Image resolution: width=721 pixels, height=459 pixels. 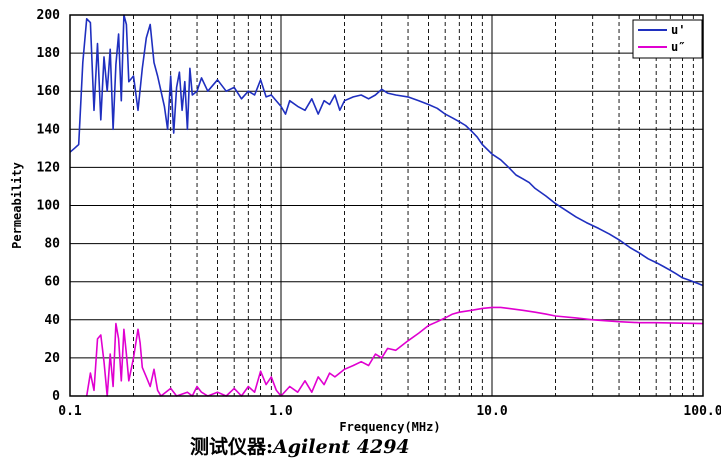 What do you see at coordinates (678, 47) in the screenshot?
I see `legend-label: u″` at bounding box center [678, 47].